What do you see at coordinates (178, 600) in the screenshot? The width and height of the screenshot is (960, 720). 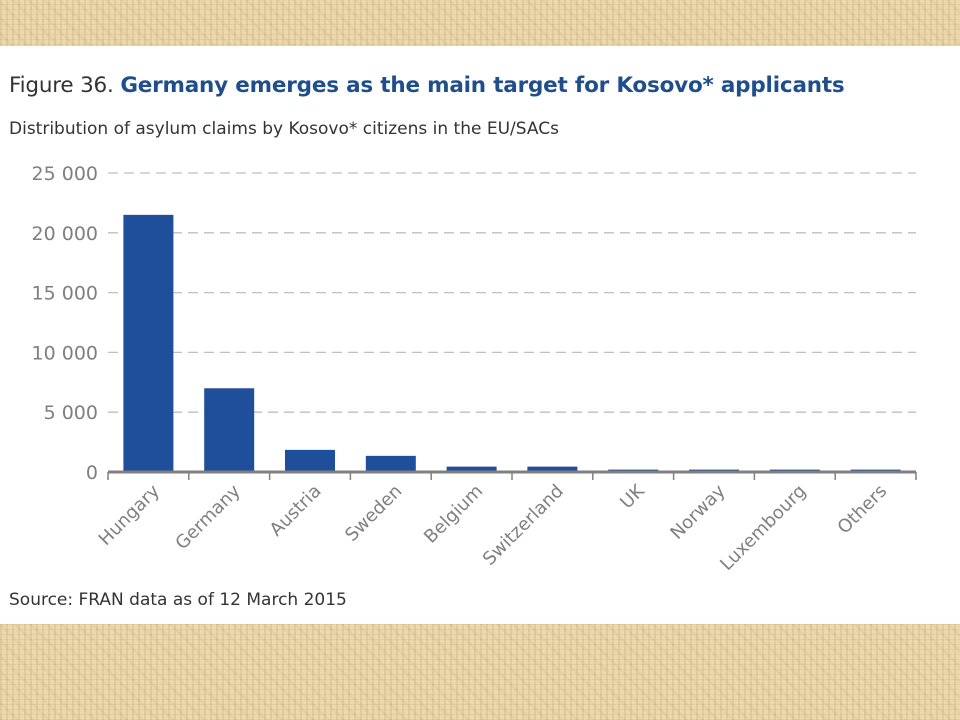 I see `source-note: Source: FRAN data as of 12 March 2015` at bounding box center [178, 600].